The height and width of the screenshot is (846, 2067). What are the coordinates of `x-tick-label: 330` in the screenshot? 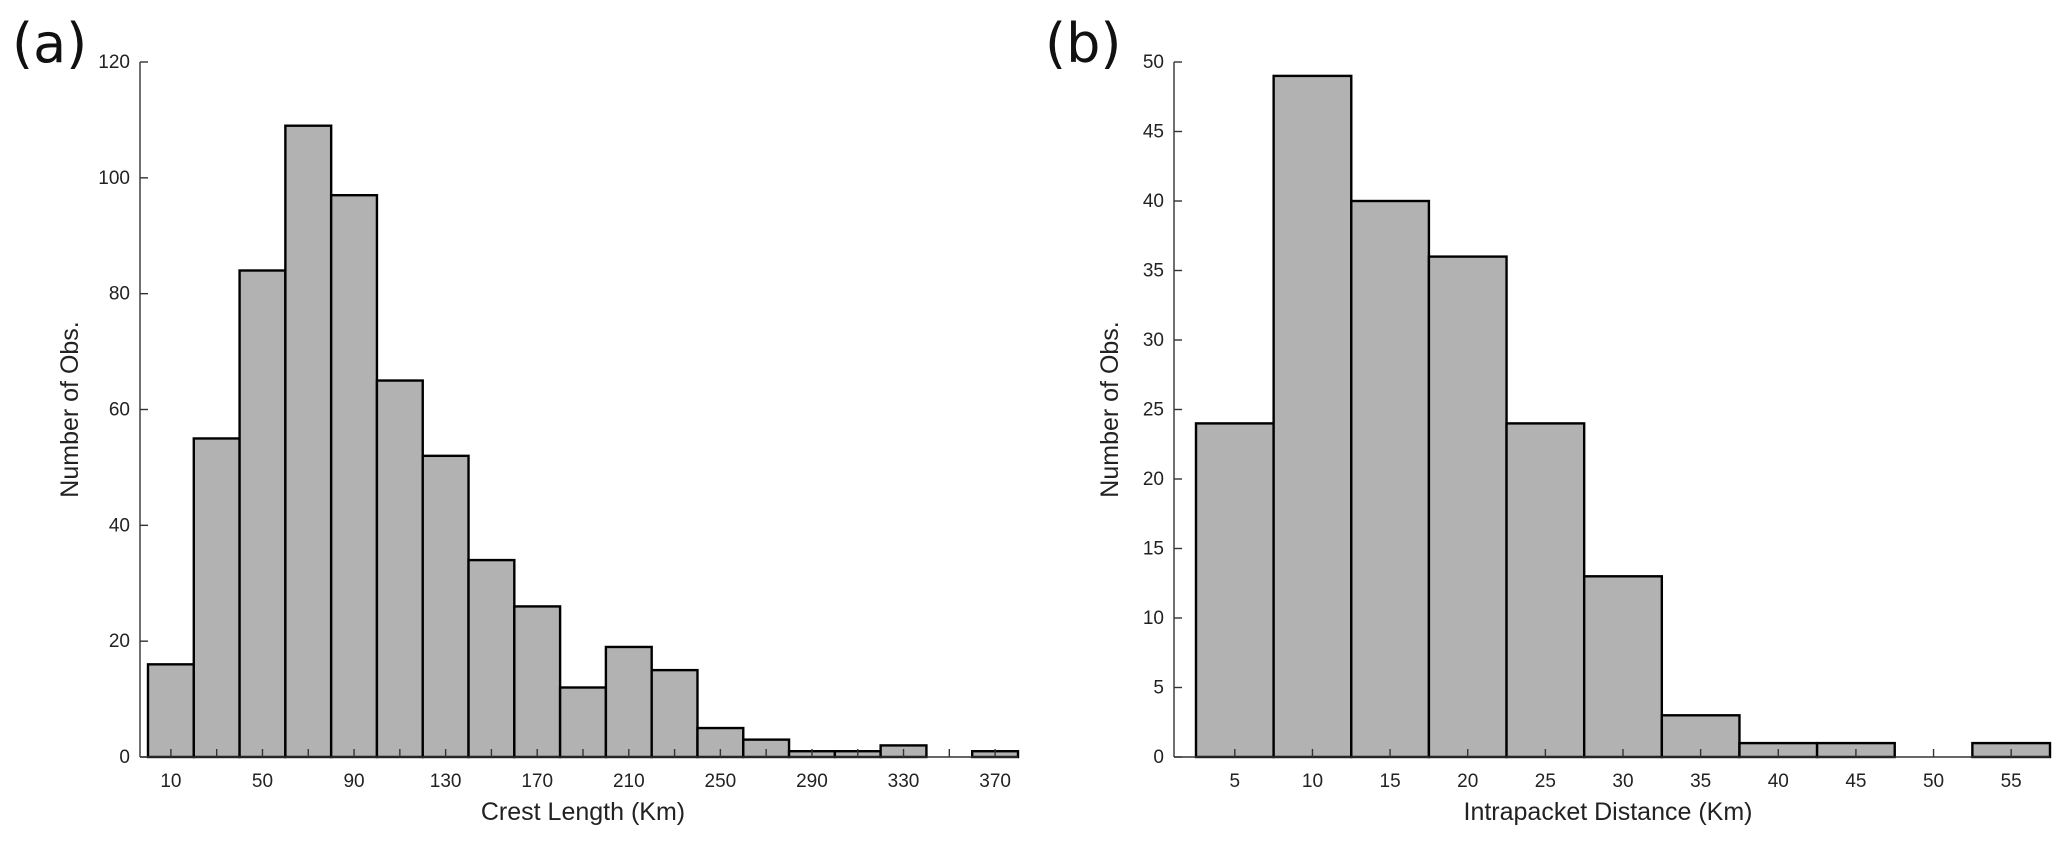 It's located at (904, 781).